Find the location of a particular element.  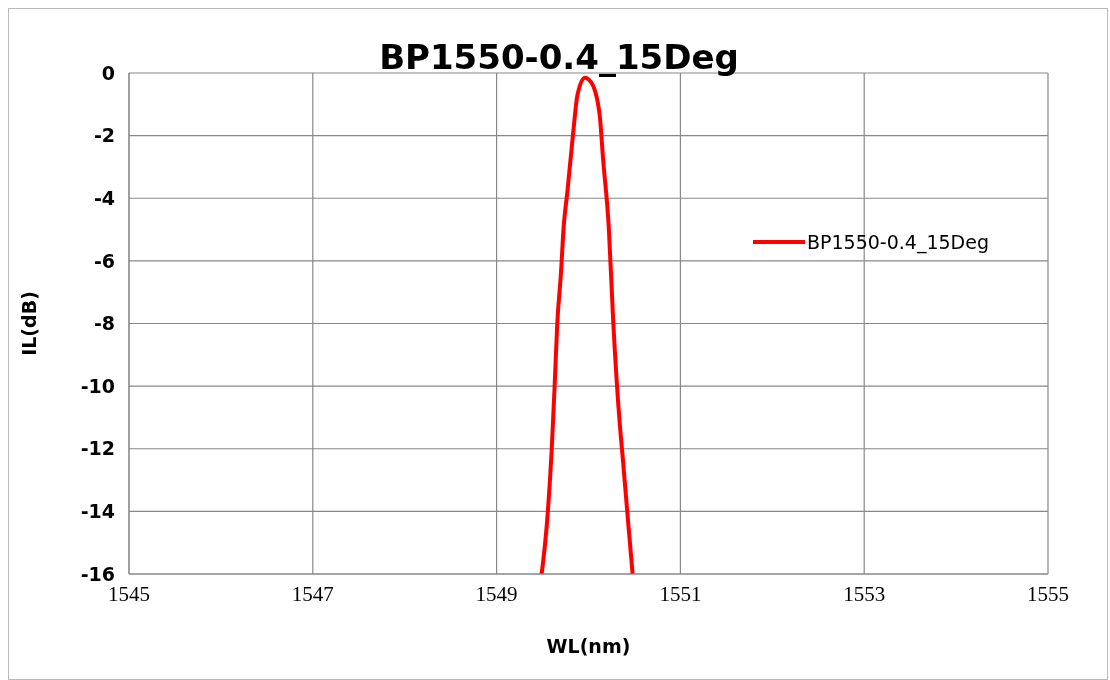

y-tick-label: -8 is located at coordinates (104, 323).